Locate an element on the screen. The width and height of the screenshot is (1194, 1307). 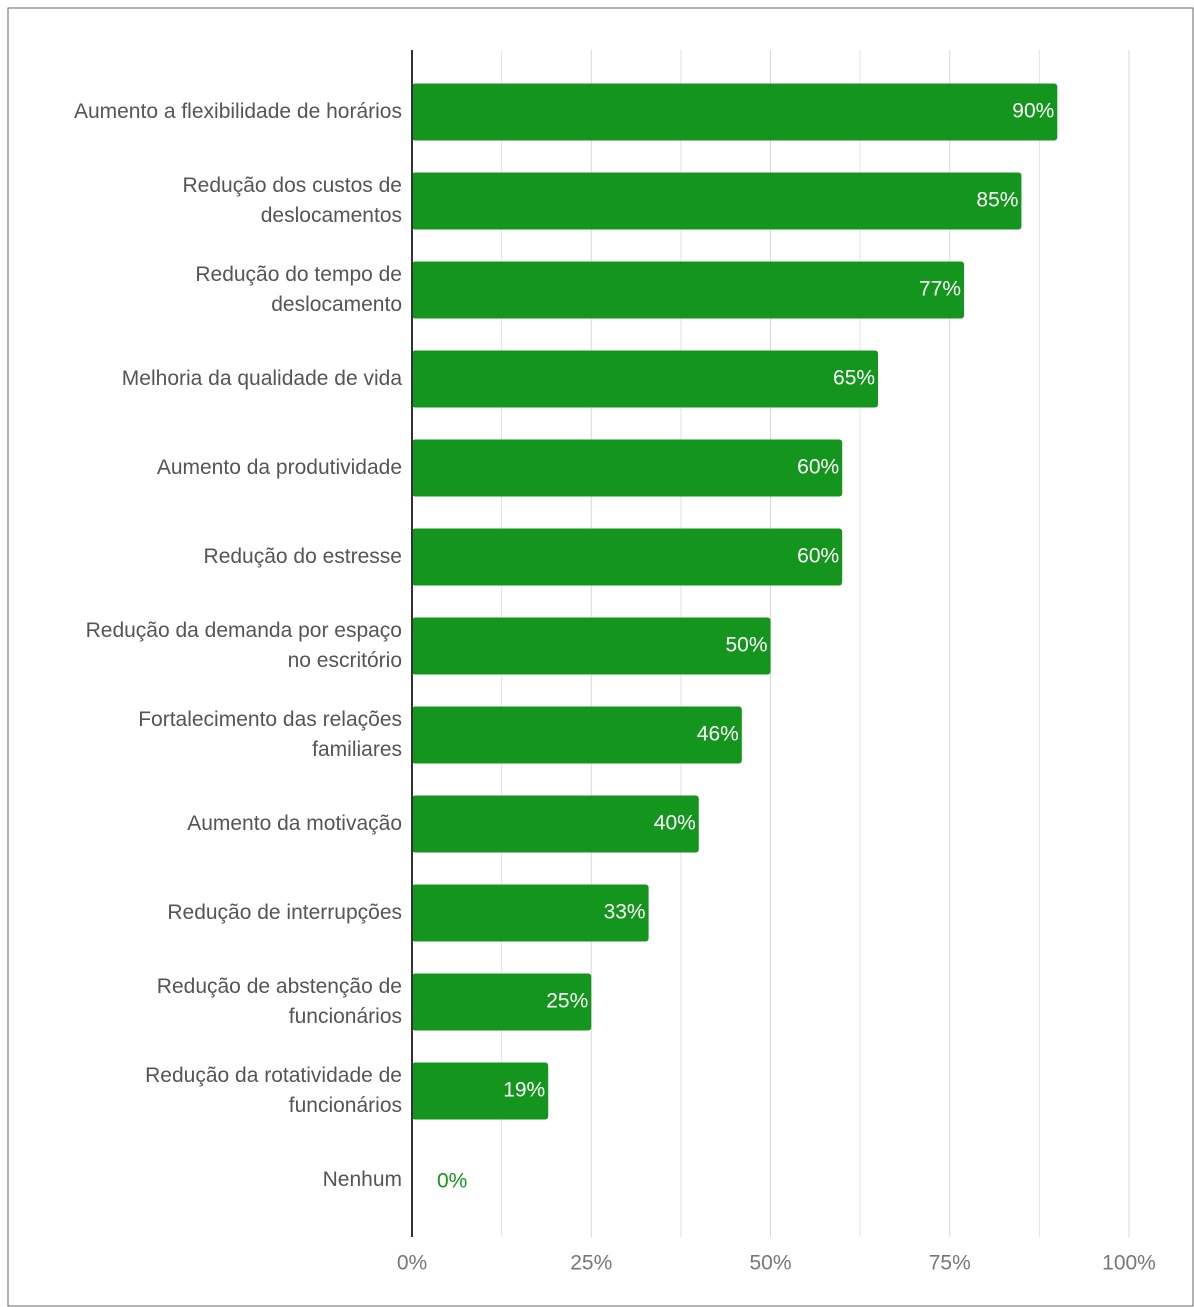
y-tick-label: Aumento da produtividade is located at coordinates (279, 467).